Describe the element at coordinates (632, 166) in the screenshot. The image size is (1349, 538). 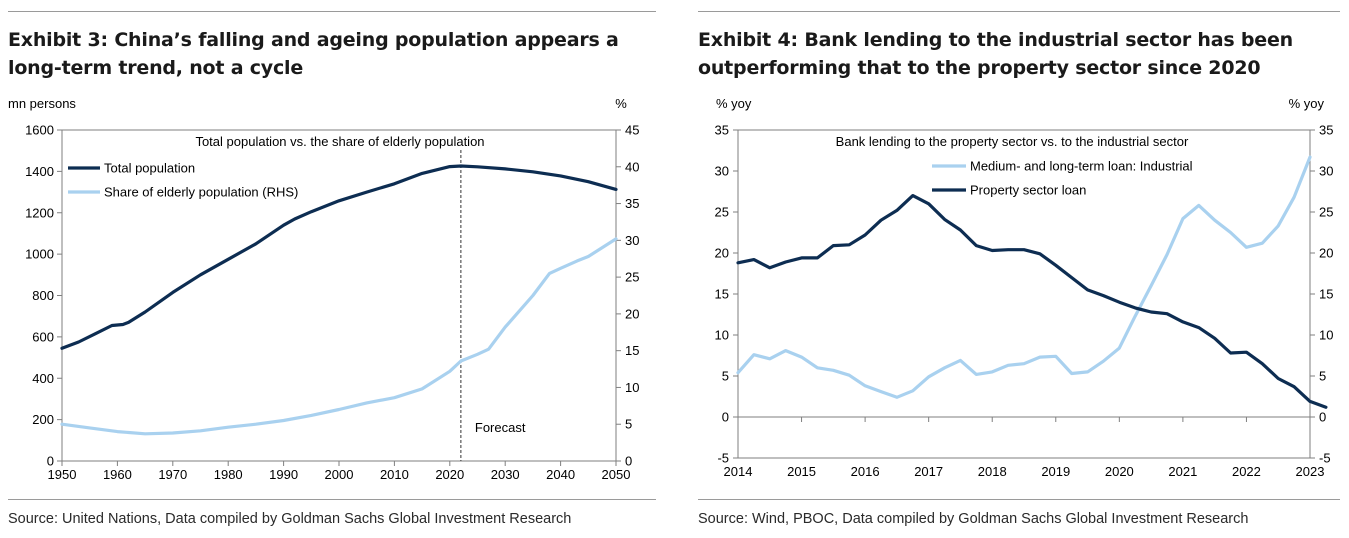
I see `y2-tick-label: 40` at that location.